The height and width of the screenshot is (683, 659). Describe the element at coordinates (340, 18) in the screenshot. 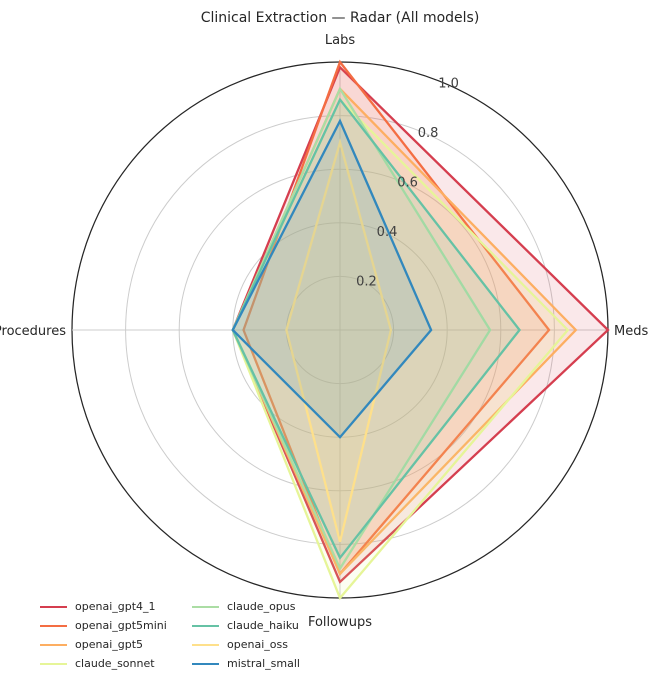

I see `chart-title: Clinical Extraction — Radar (All models)` at that location.